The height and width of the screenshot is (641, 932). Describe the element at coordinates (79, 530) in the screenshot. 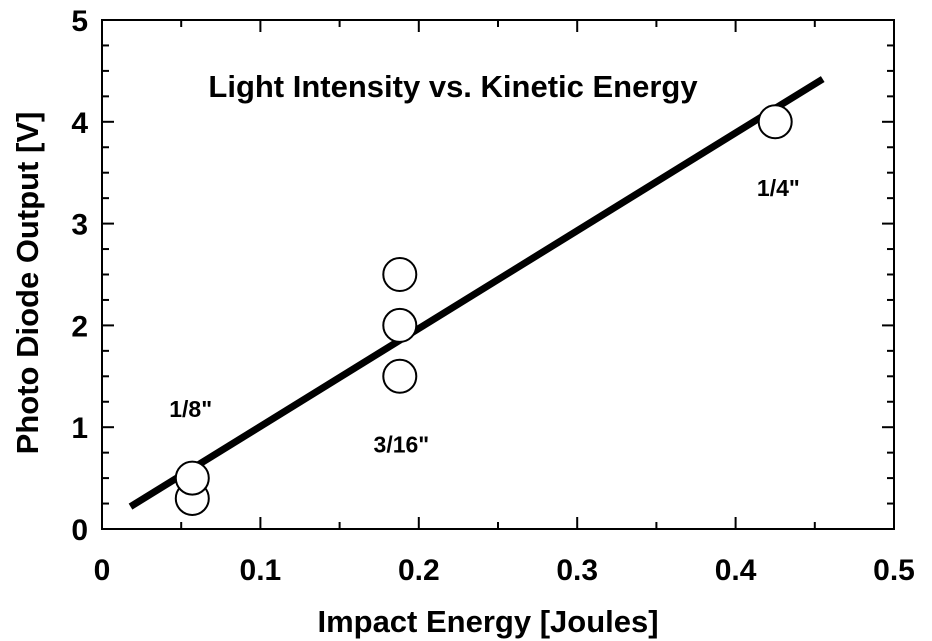

I see `y-tick-label: 0` at that location.